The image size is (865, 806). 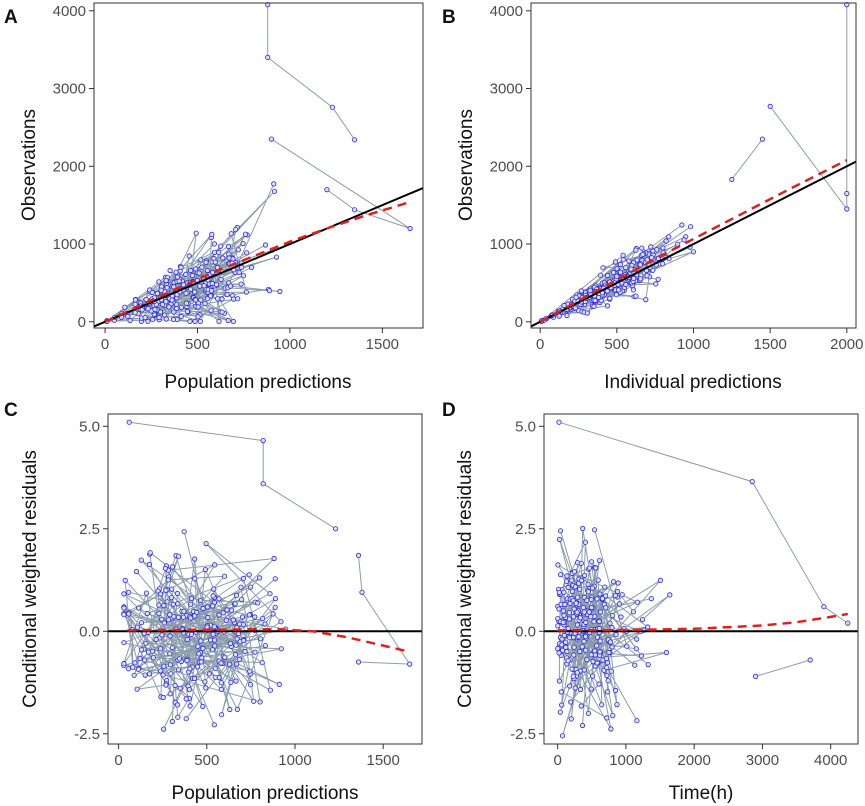 What do you see at coordinates (82, 322) in the screenshot?
I see `panel-a-y-tick-label: 0` at bounding box center [82, 322].